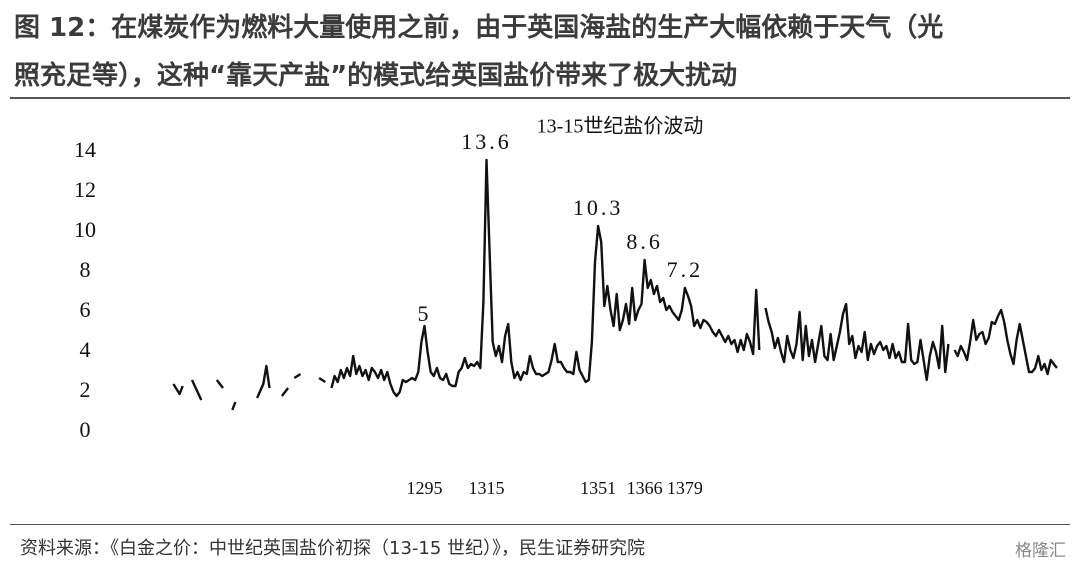 This screenshot has width=1080, height=565. What do you see at coordinates (479, 28) in the screenshot?
I see `title-line: 图 12：在煤炭作为燃料大量使用之前，由于英国海盐的生产大幅依赖于天气（光` at bounding box center [479, 28].